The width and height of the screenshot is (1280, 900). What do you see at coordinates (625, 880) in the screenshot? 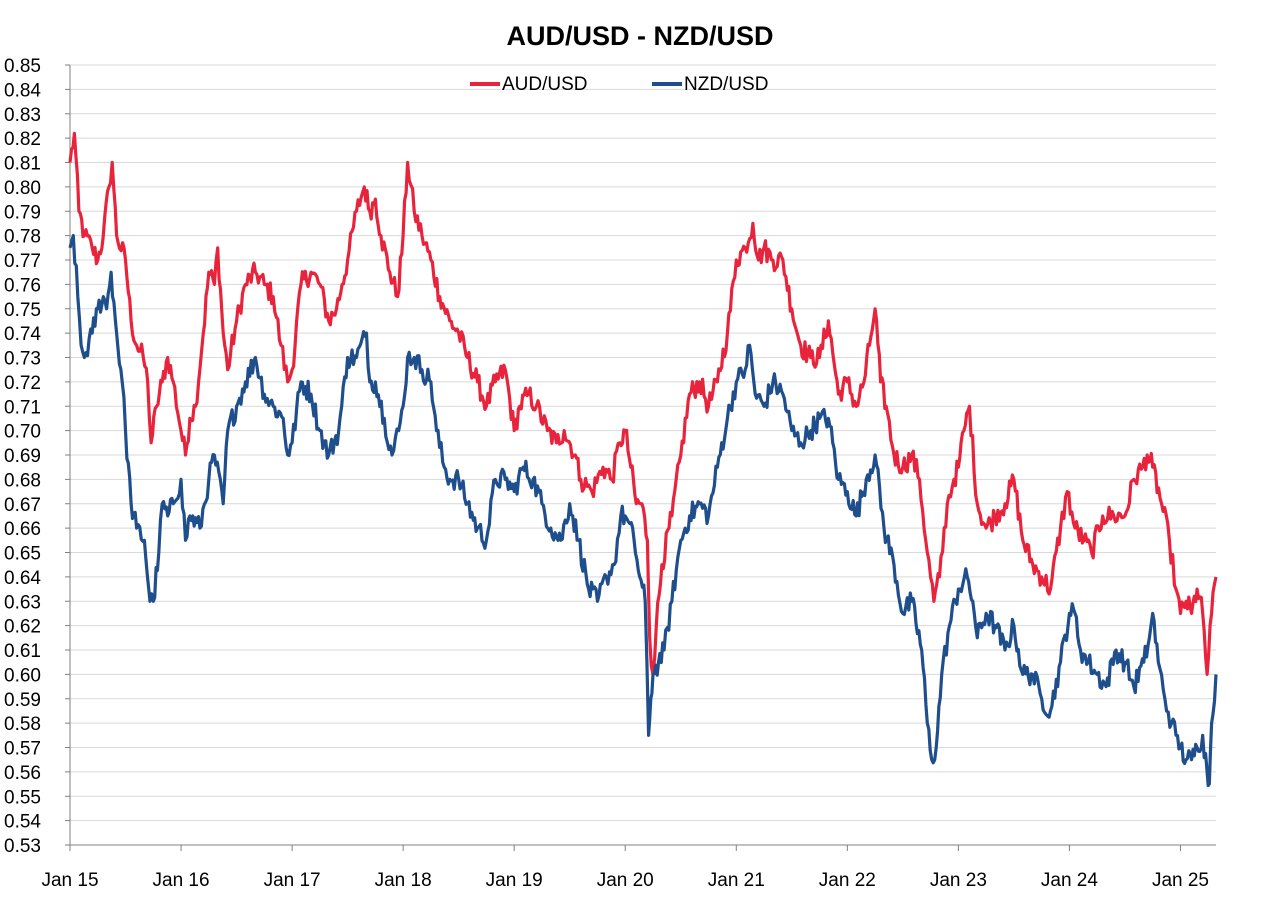
I see `x-tick-label: Jan 20` at bounding box center [625, 880].